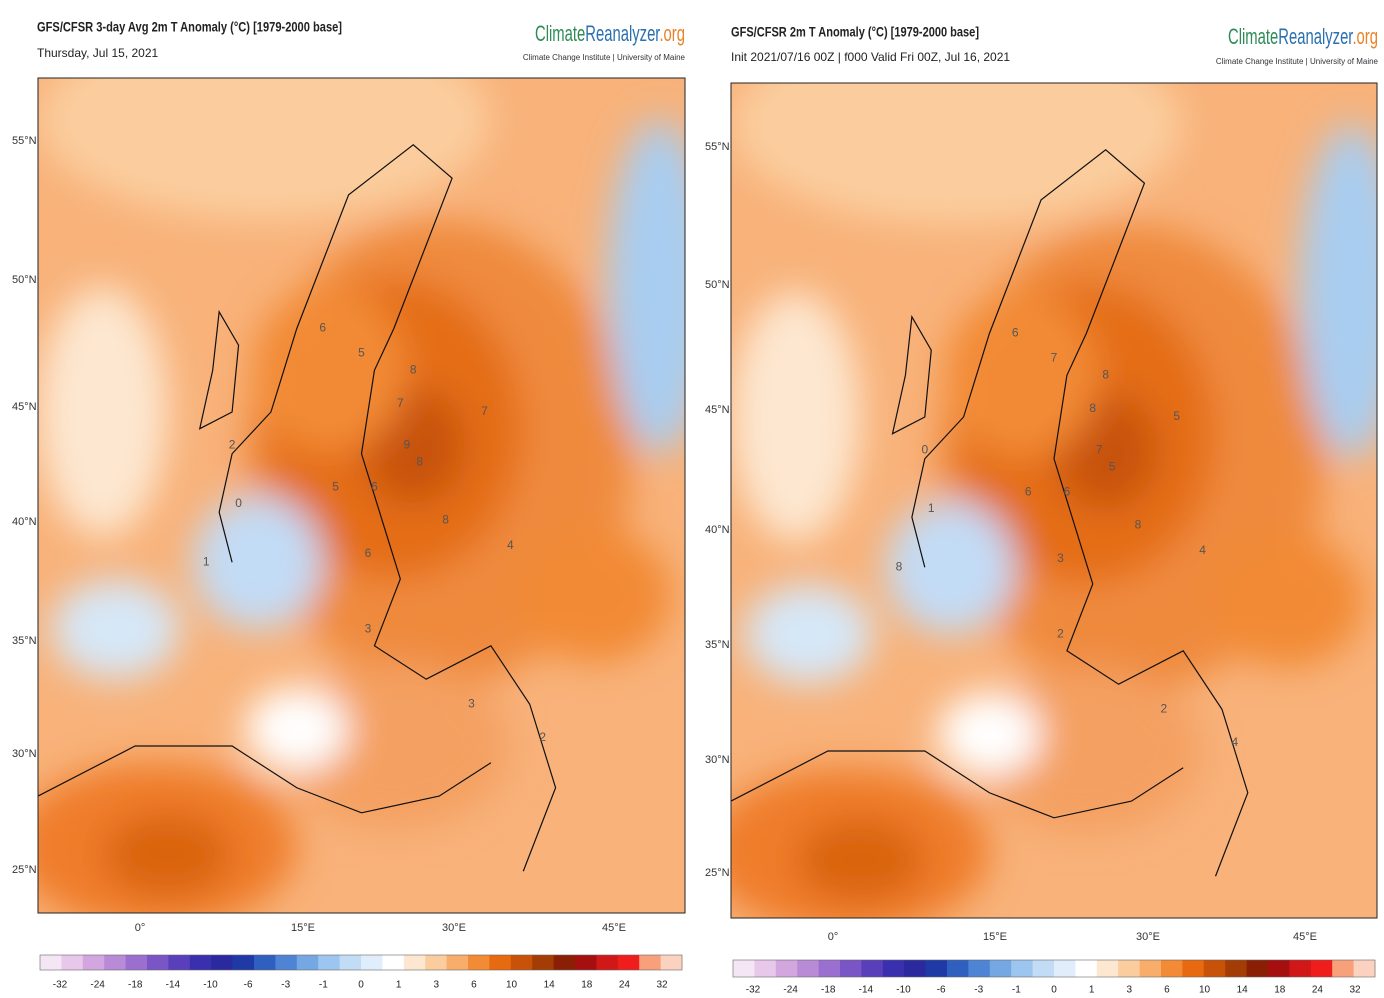  I want to click on map-subtitle: Thursday, Jul 15, 2021, so click(98, 53).